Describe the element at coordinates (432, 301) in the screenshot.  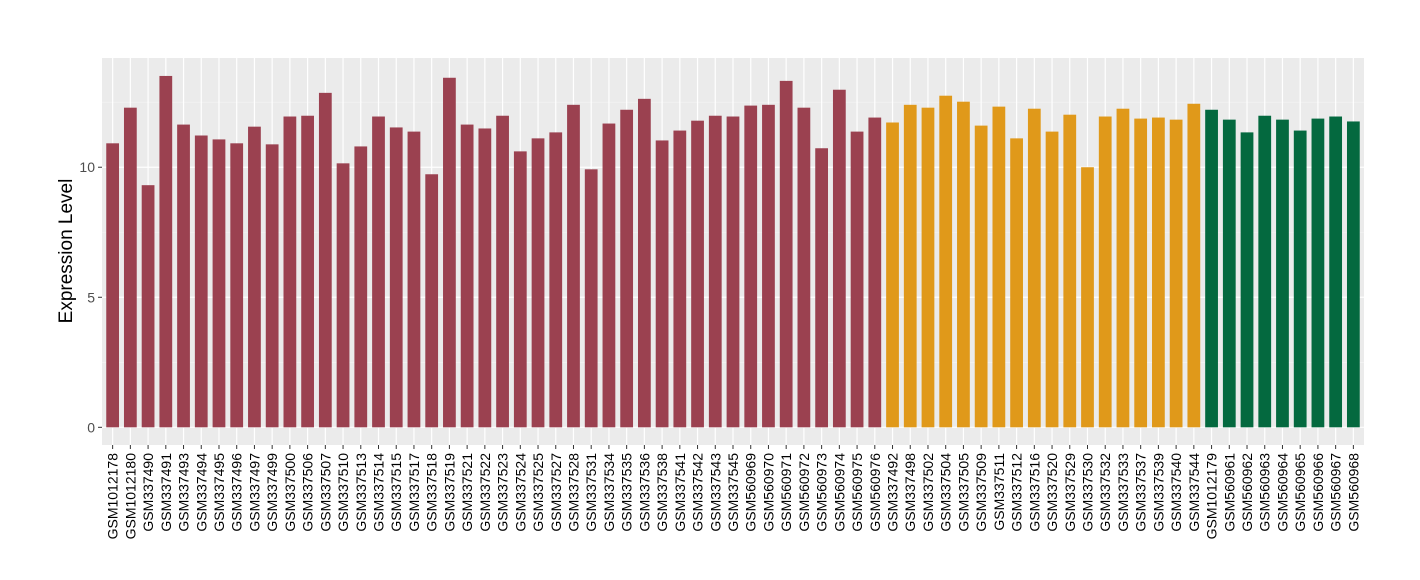
I see `bar-GSM337518` at that location.